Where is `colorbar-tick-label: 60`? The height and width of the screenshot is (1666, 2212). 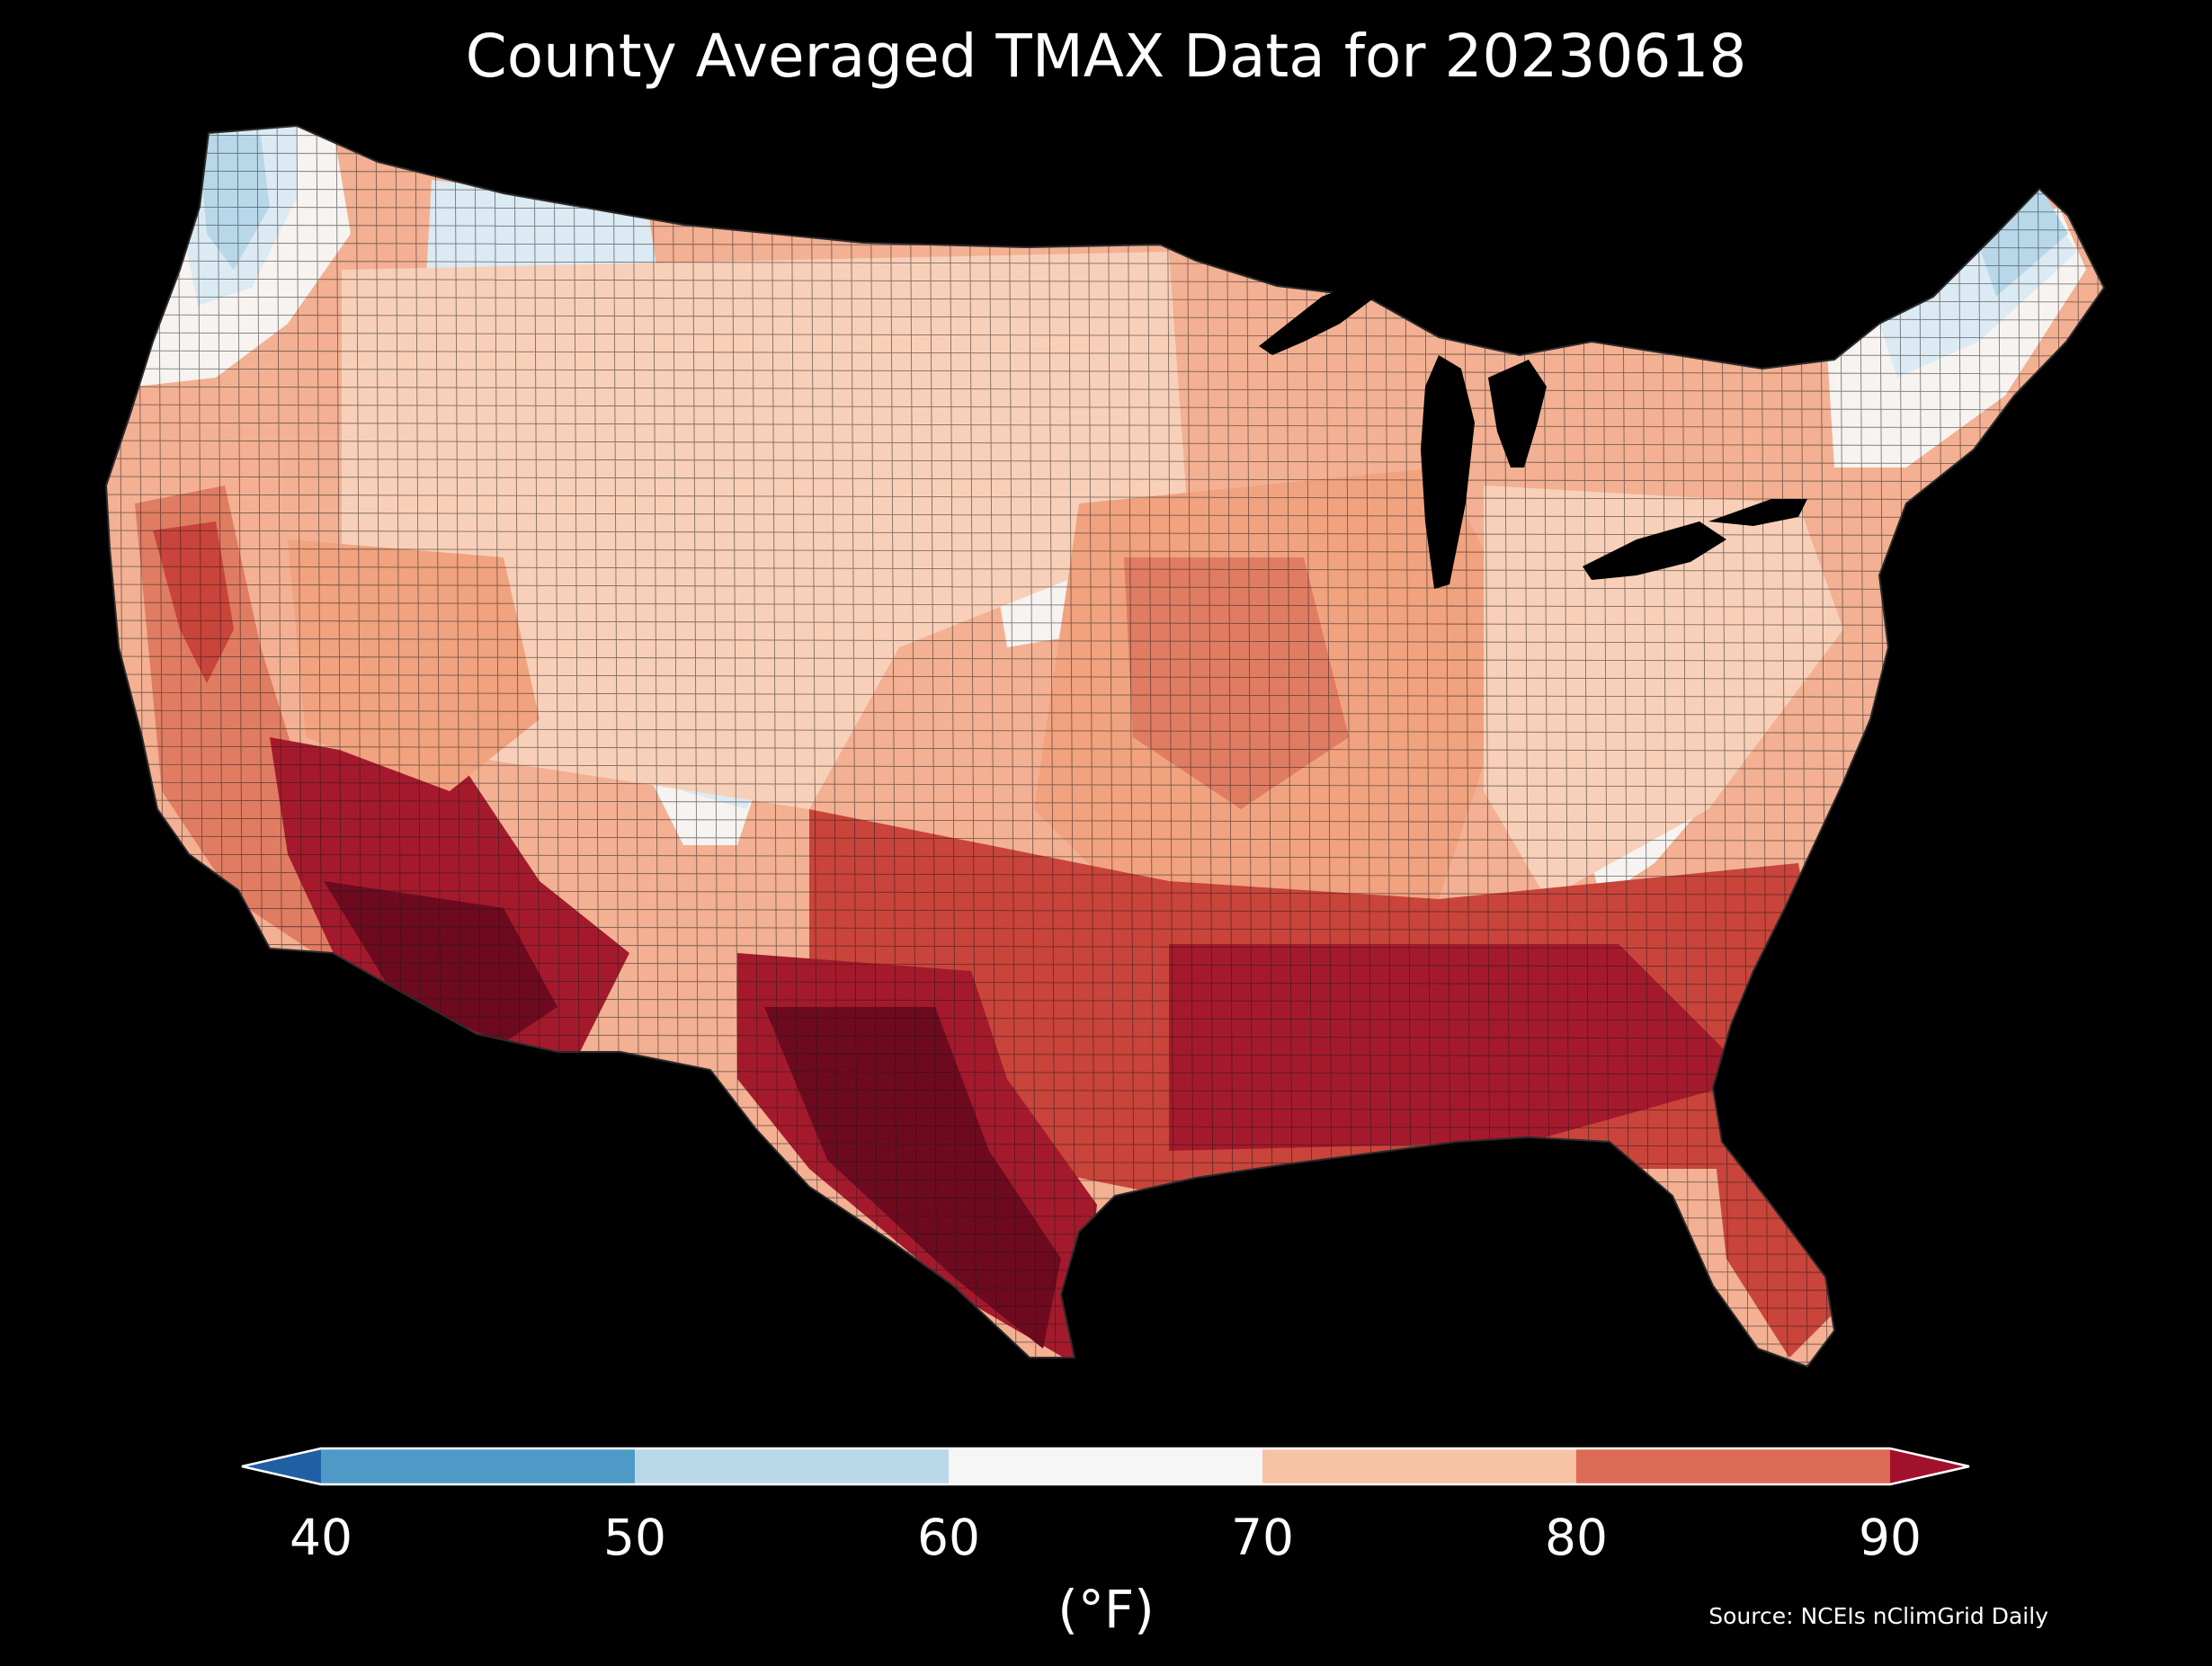 colorbar-tick-label: 60 is located at coordinates (948, 1537).